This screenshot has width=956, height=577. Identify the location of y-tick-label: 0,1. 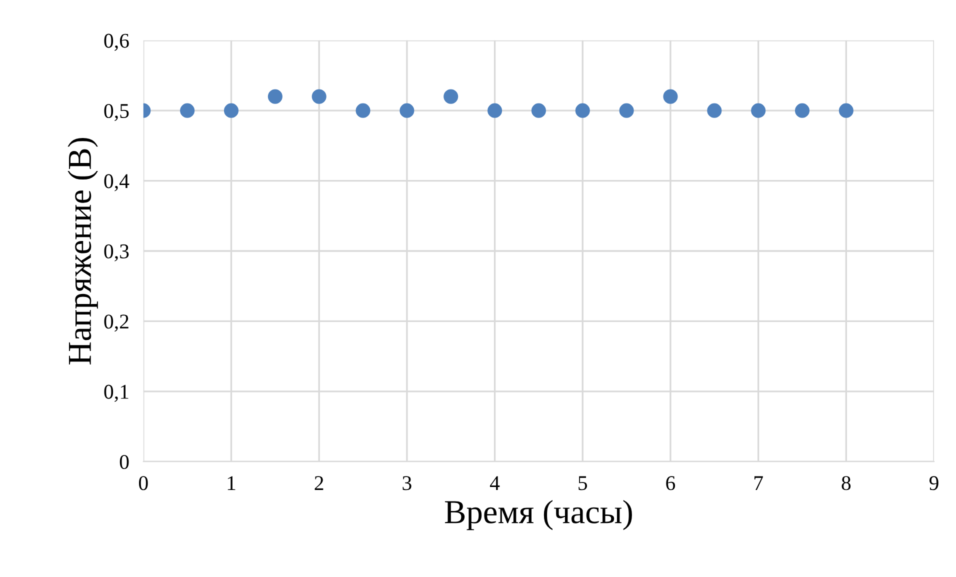
(116, 393).